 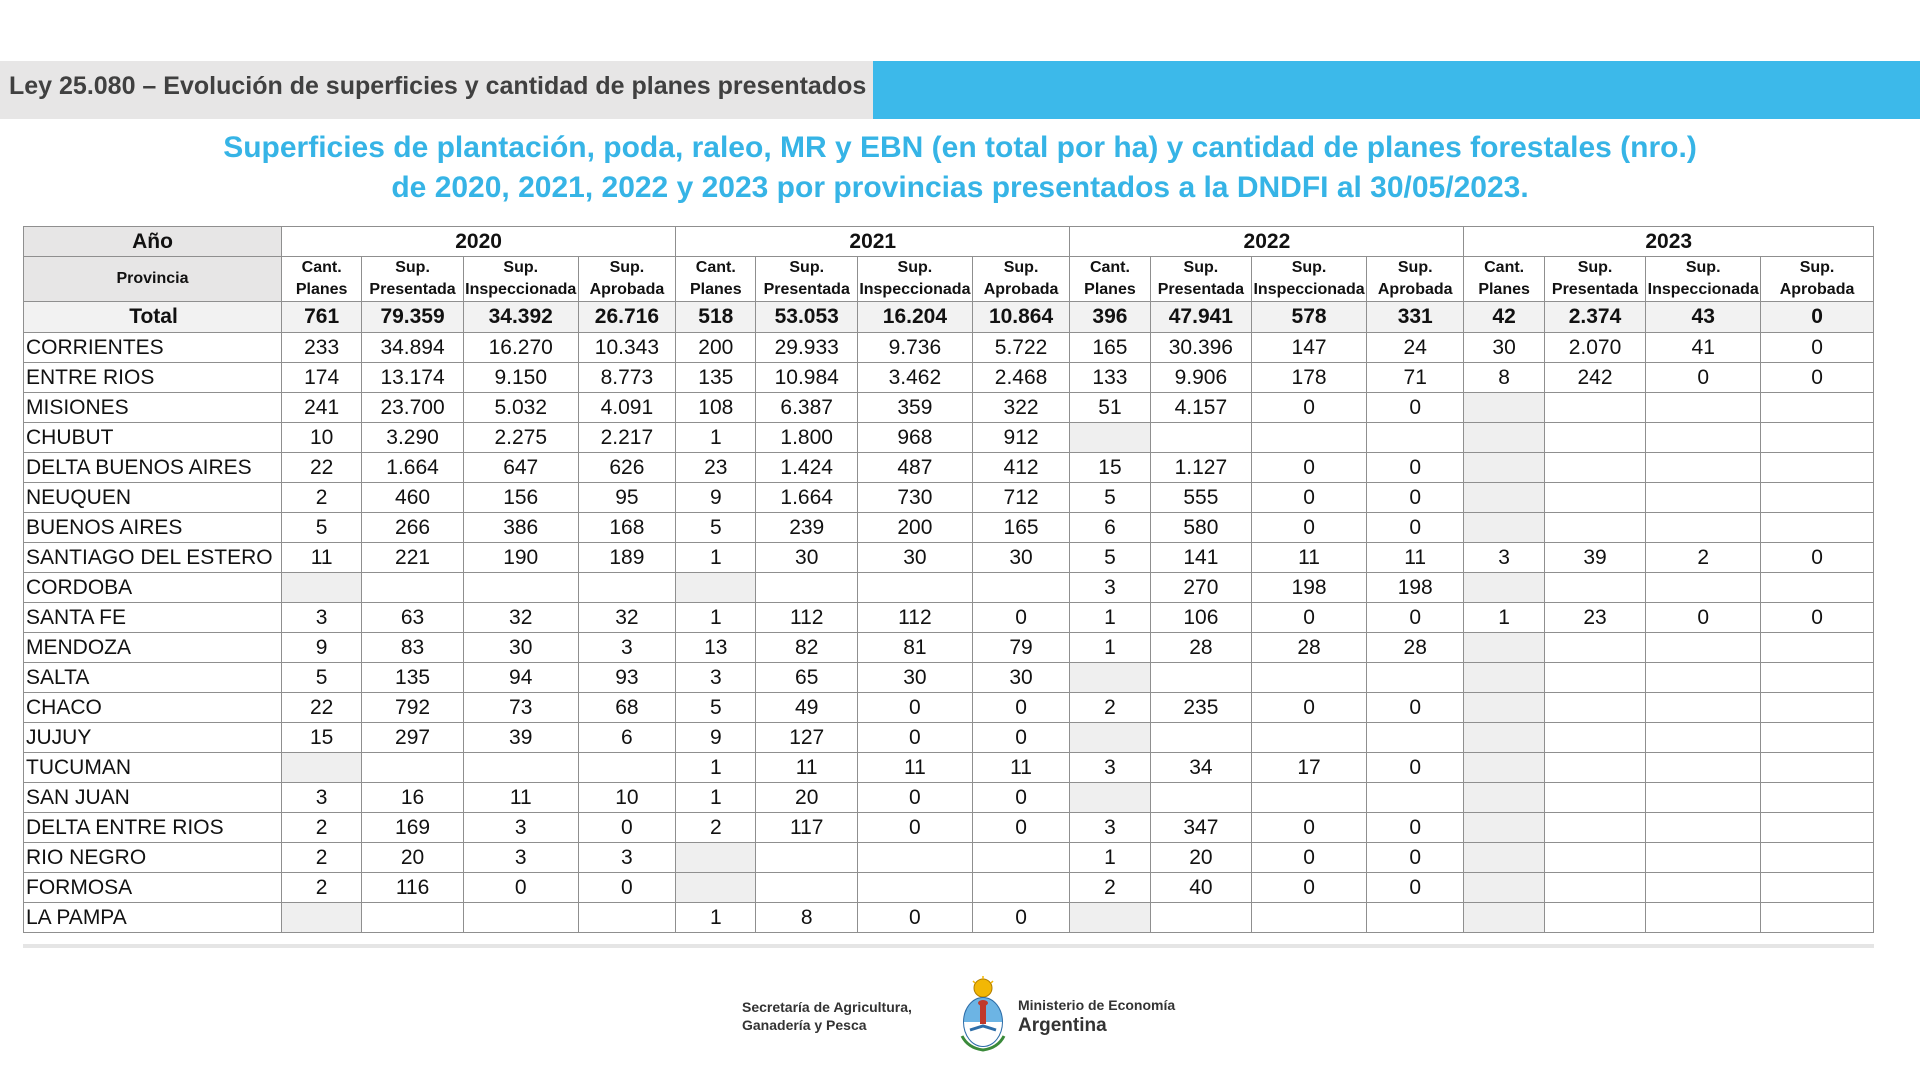 I want to click on column-header-line-2: Planes, so click(x=1110, y=289).